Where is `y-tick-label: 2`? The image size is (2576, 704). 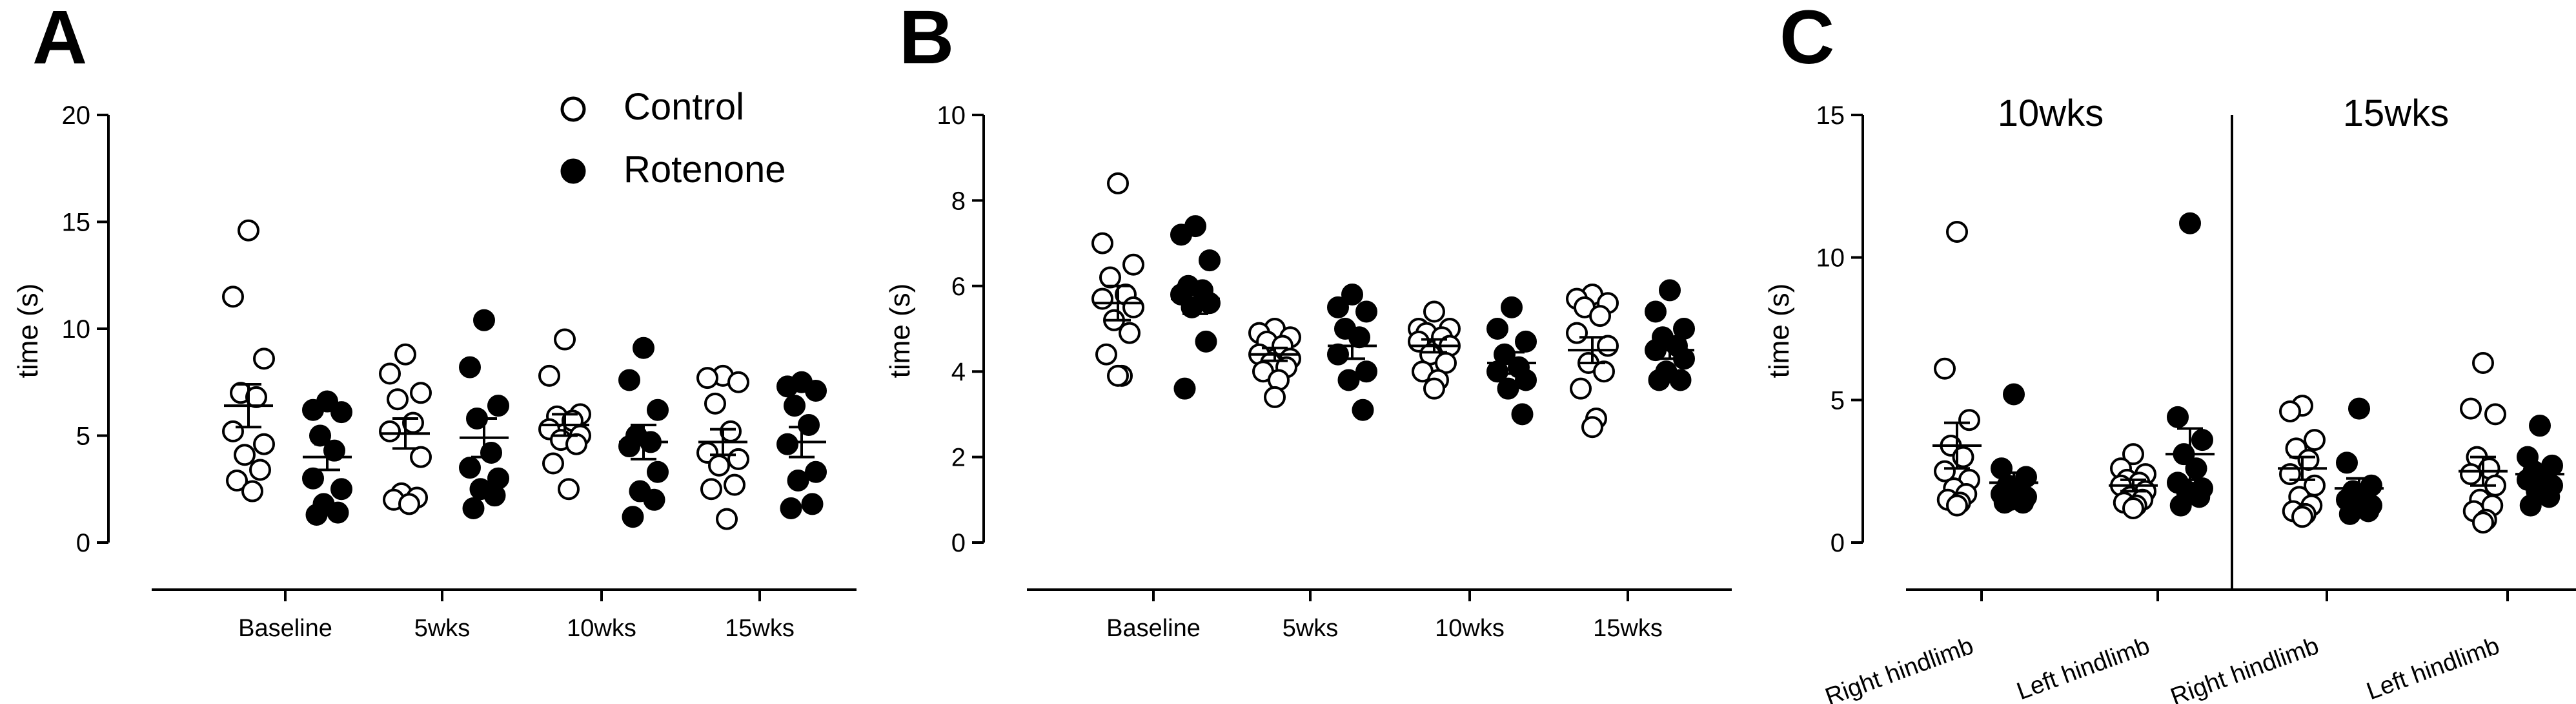 y-tick-label: 2 is located at coordinates (958, 458).